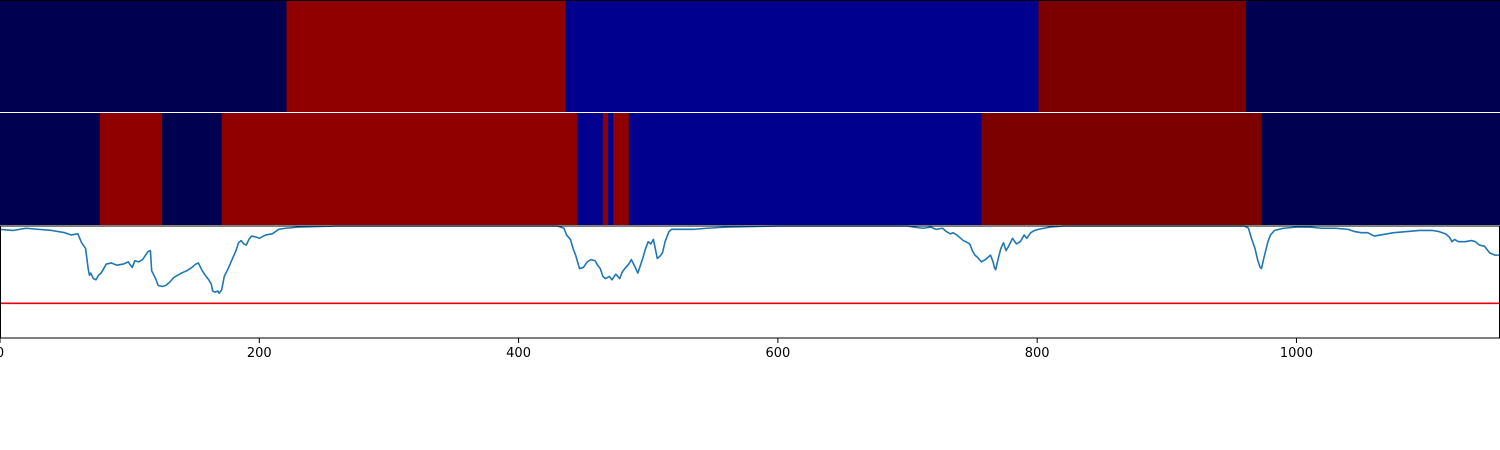  What do you see at coordinates (518, 353) in the screenshot?
I see `x-tick-label: 400` at bounding box center [518, 353].